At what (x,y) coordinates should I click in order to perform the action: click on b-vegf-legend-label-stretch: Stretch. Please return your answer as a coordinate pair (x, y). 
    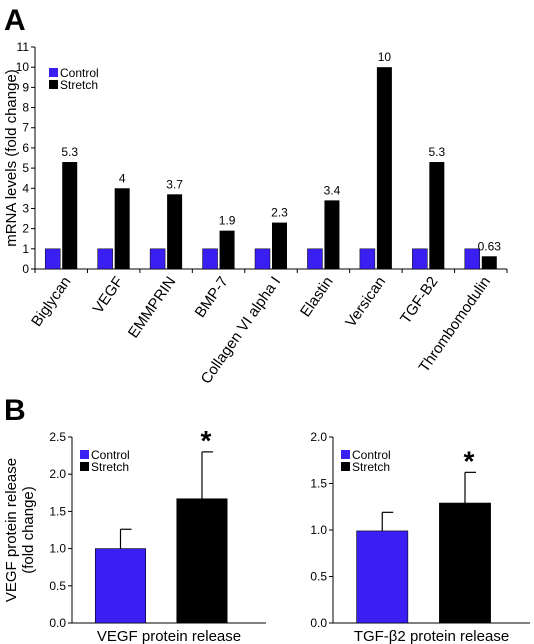
    Looking at the image, I should click on (110, 467).